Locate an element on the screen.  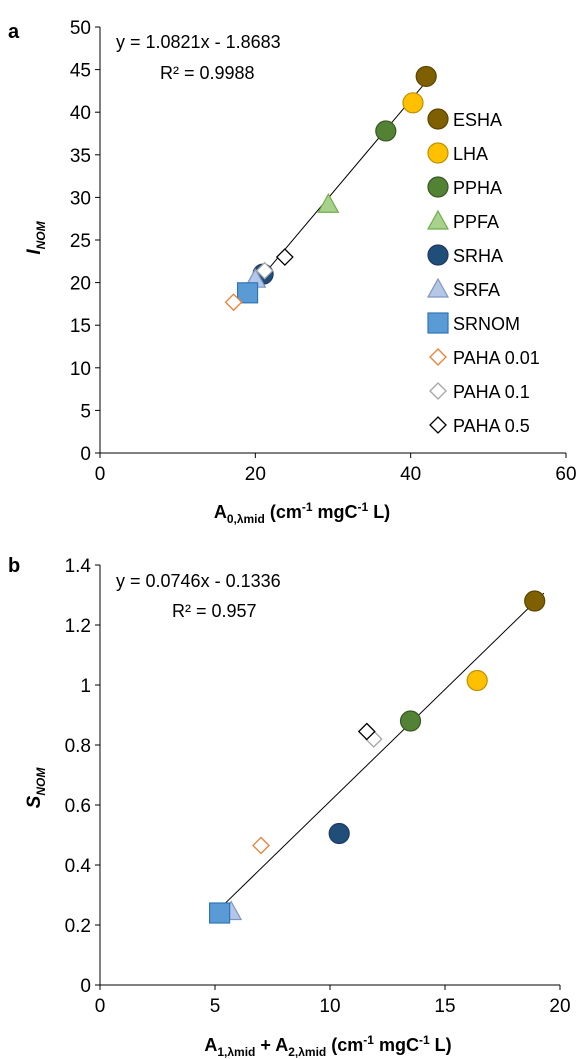
legend-item-paha-0-1: PAHA 0.1 is located at coordinates (479, 392).